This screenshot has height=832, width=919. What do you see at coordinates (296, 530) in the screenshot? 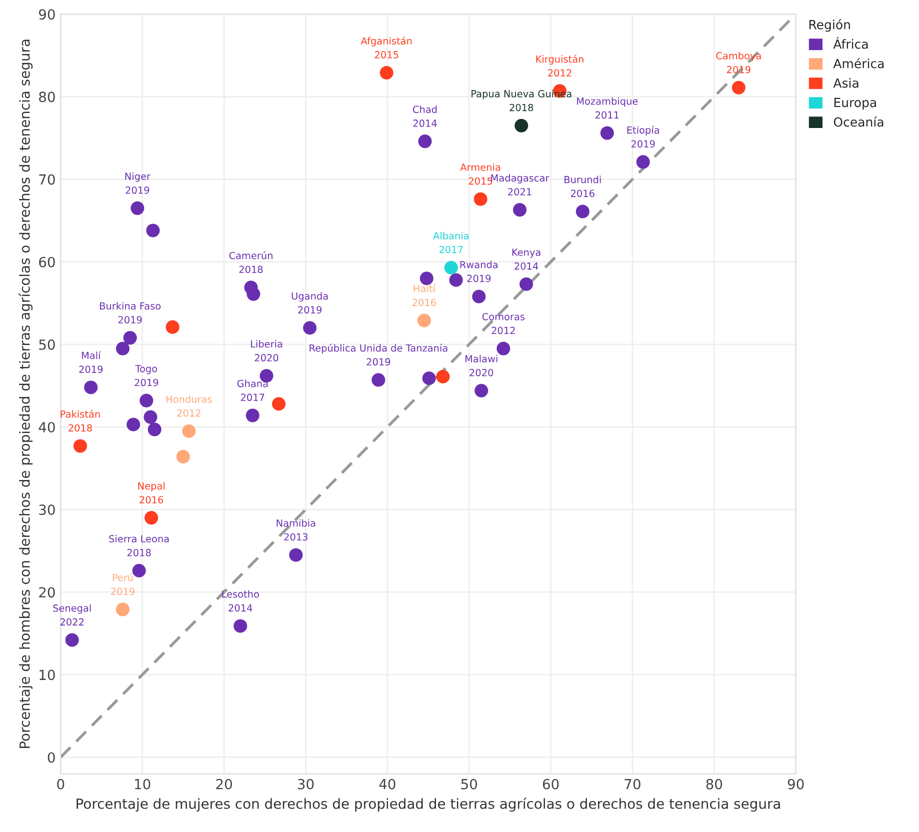
I see `annotation: Namibia 2013` at bounding box center [296, 530].